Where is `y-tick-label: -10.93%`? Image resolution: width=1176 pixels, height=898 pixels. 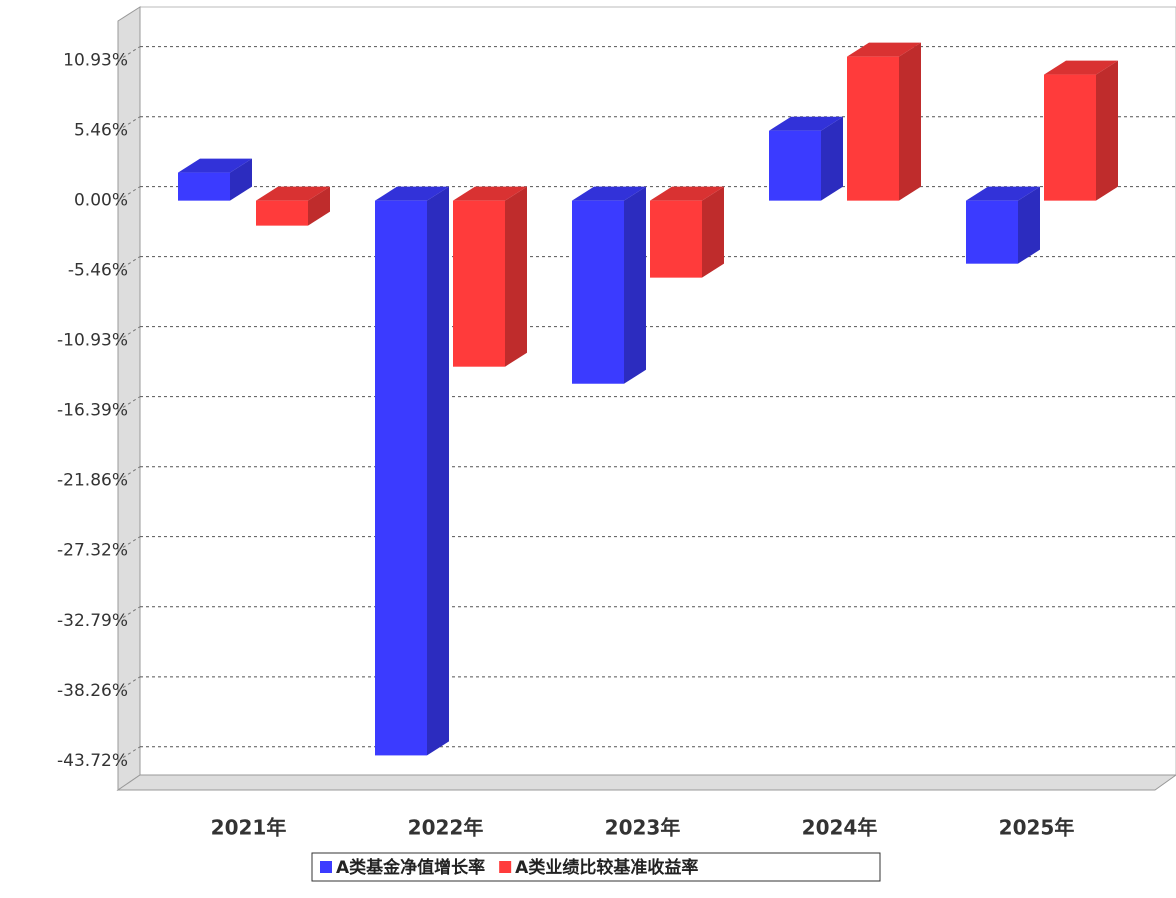 y-tick-label: -10.93% is located at coordinates (92, 341).